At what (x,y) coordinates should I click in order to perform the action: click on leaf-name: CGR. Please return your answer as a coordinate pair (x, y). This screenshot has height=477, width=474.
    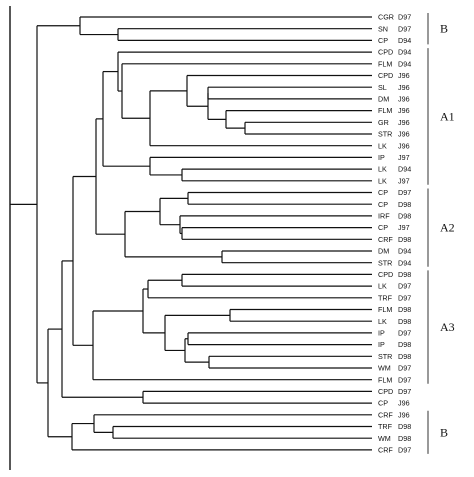
    Looking at the image, I should click on (386, 17).